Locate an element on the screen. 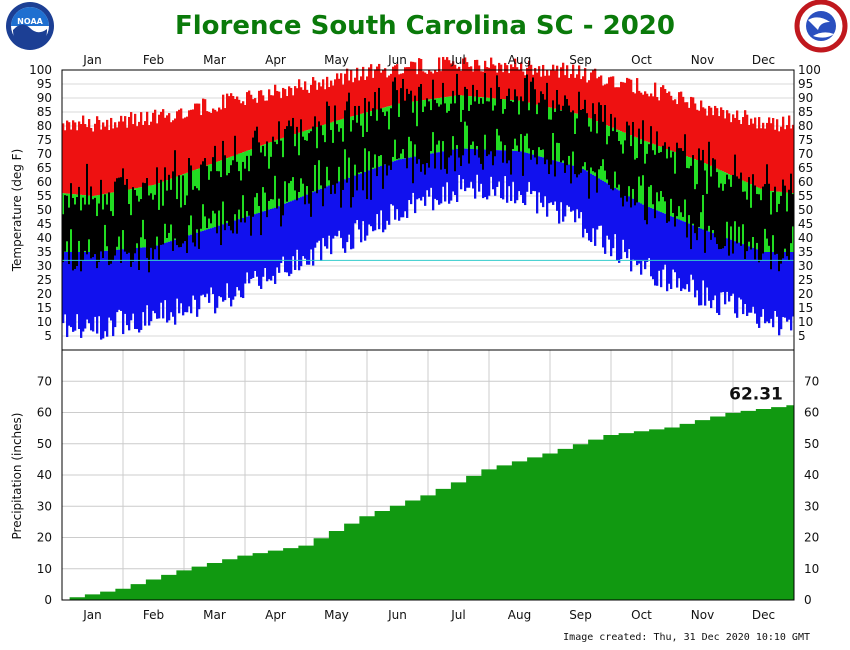 This screenshot has width=850, height=650. svg-text: NOAA is located at coordinates (30, 21).